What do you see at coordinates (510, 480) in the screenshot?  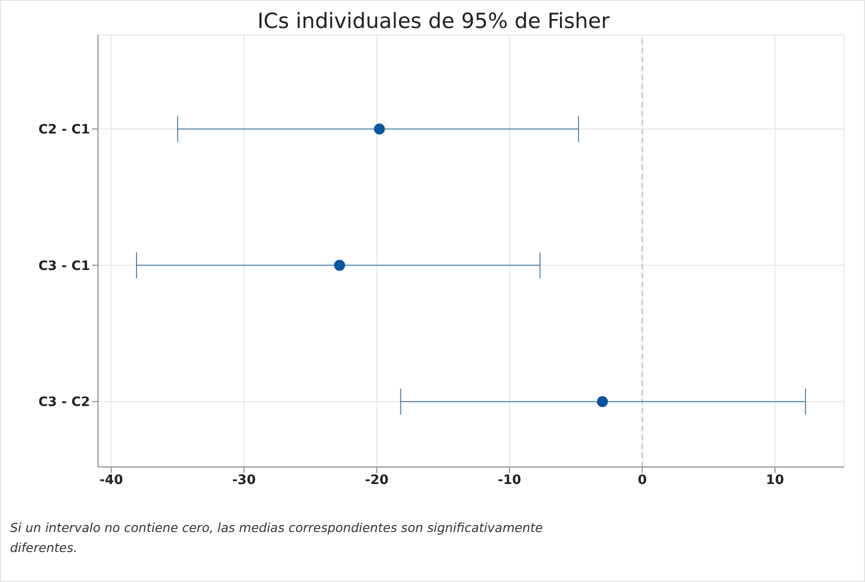 I see `x-tick-label: -10` at bounding box center [510, 480].